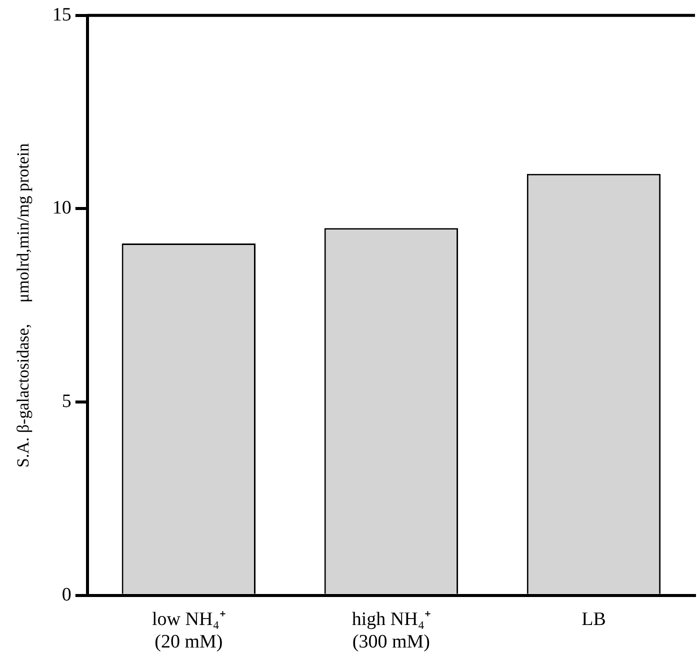 Image resolution: width=697 pixels, height=667 pixels. What do you see at coordinates (67, 595) in the screenshot?
I see `y-tick-label: 0` at bounding box center [67, 595].